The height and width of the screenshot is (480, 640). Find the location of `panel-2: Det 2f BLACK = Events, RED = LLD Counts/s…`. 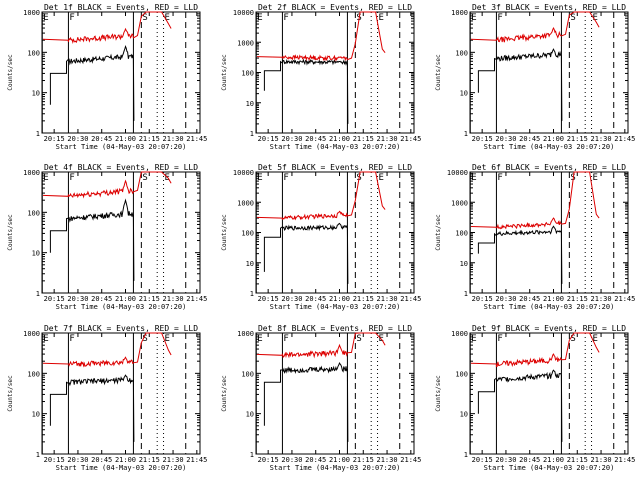

panel-2: Det 2f BLACK = Events, RED = LLD Counts/s… is located at coordinates (321, 77).